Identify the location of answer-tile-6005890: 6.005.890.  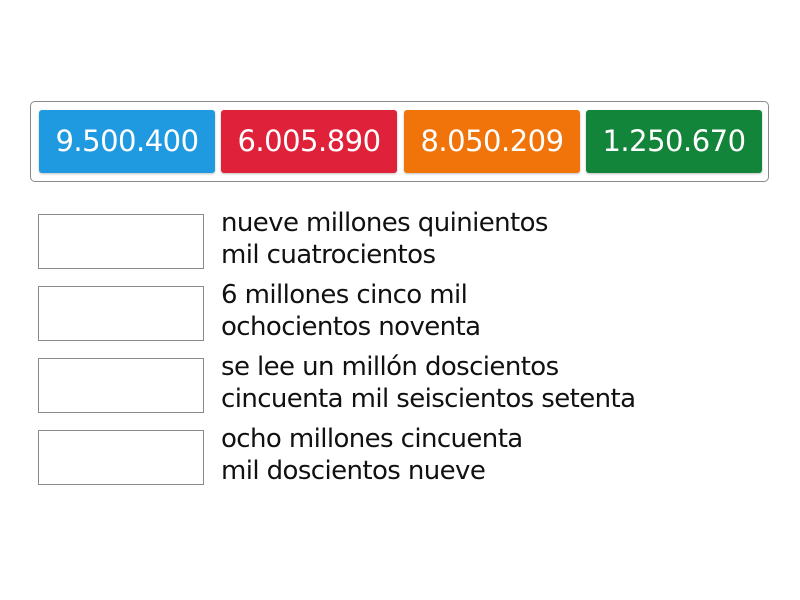
(309, 141).